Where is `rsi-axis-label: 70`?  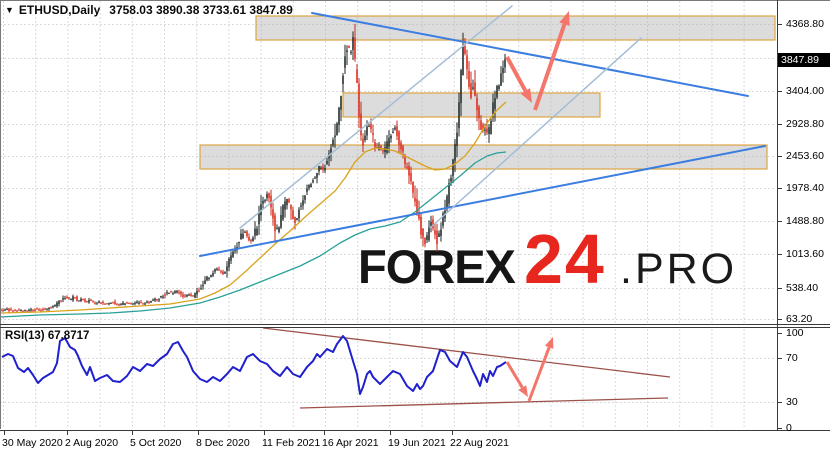 rsi-axis-label: 70 is located at coordinates (792, 358).